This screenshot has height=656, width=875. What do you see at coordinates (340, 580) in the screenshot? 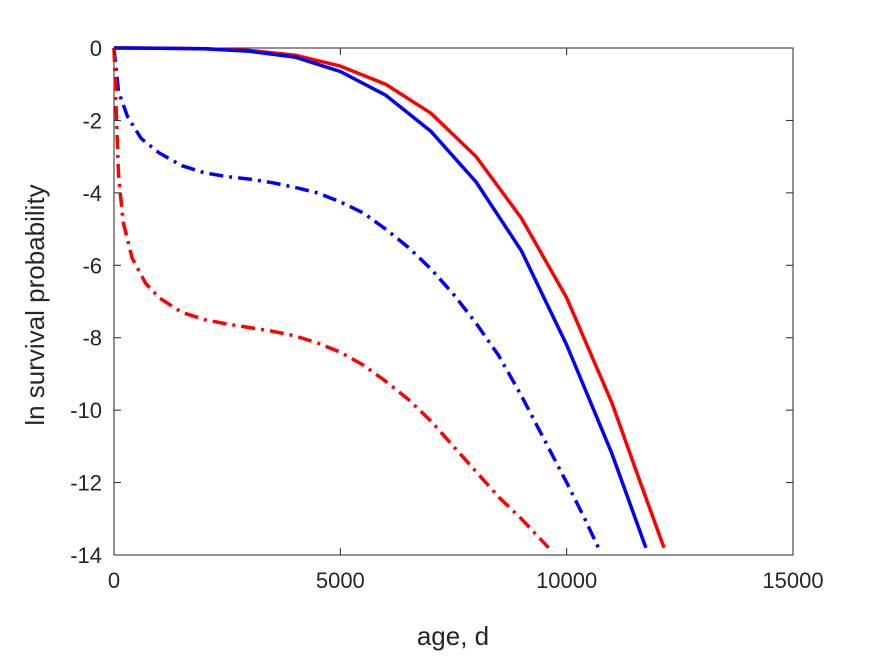
I see `x-tick-label: 5000` at bounding box center [340, 580].